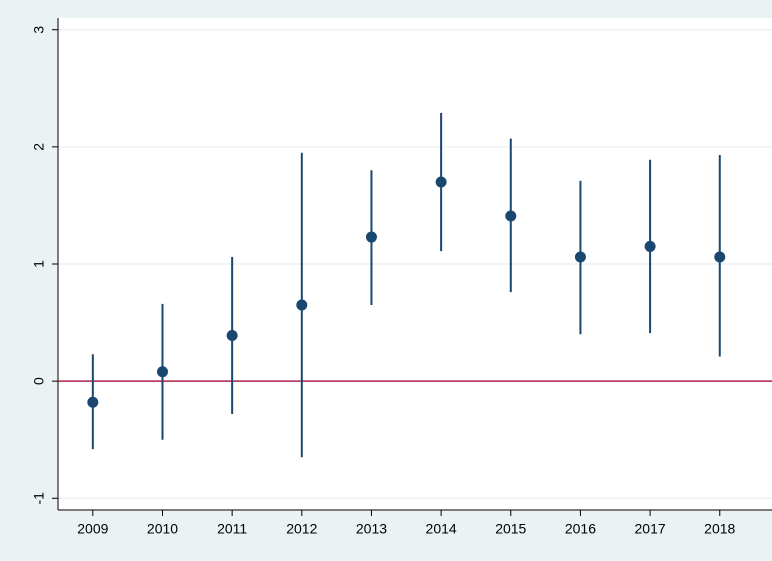 The height and width of the screenshot is (561, 772). I want to click on x-tick-label: 2016, so click(580, 529).